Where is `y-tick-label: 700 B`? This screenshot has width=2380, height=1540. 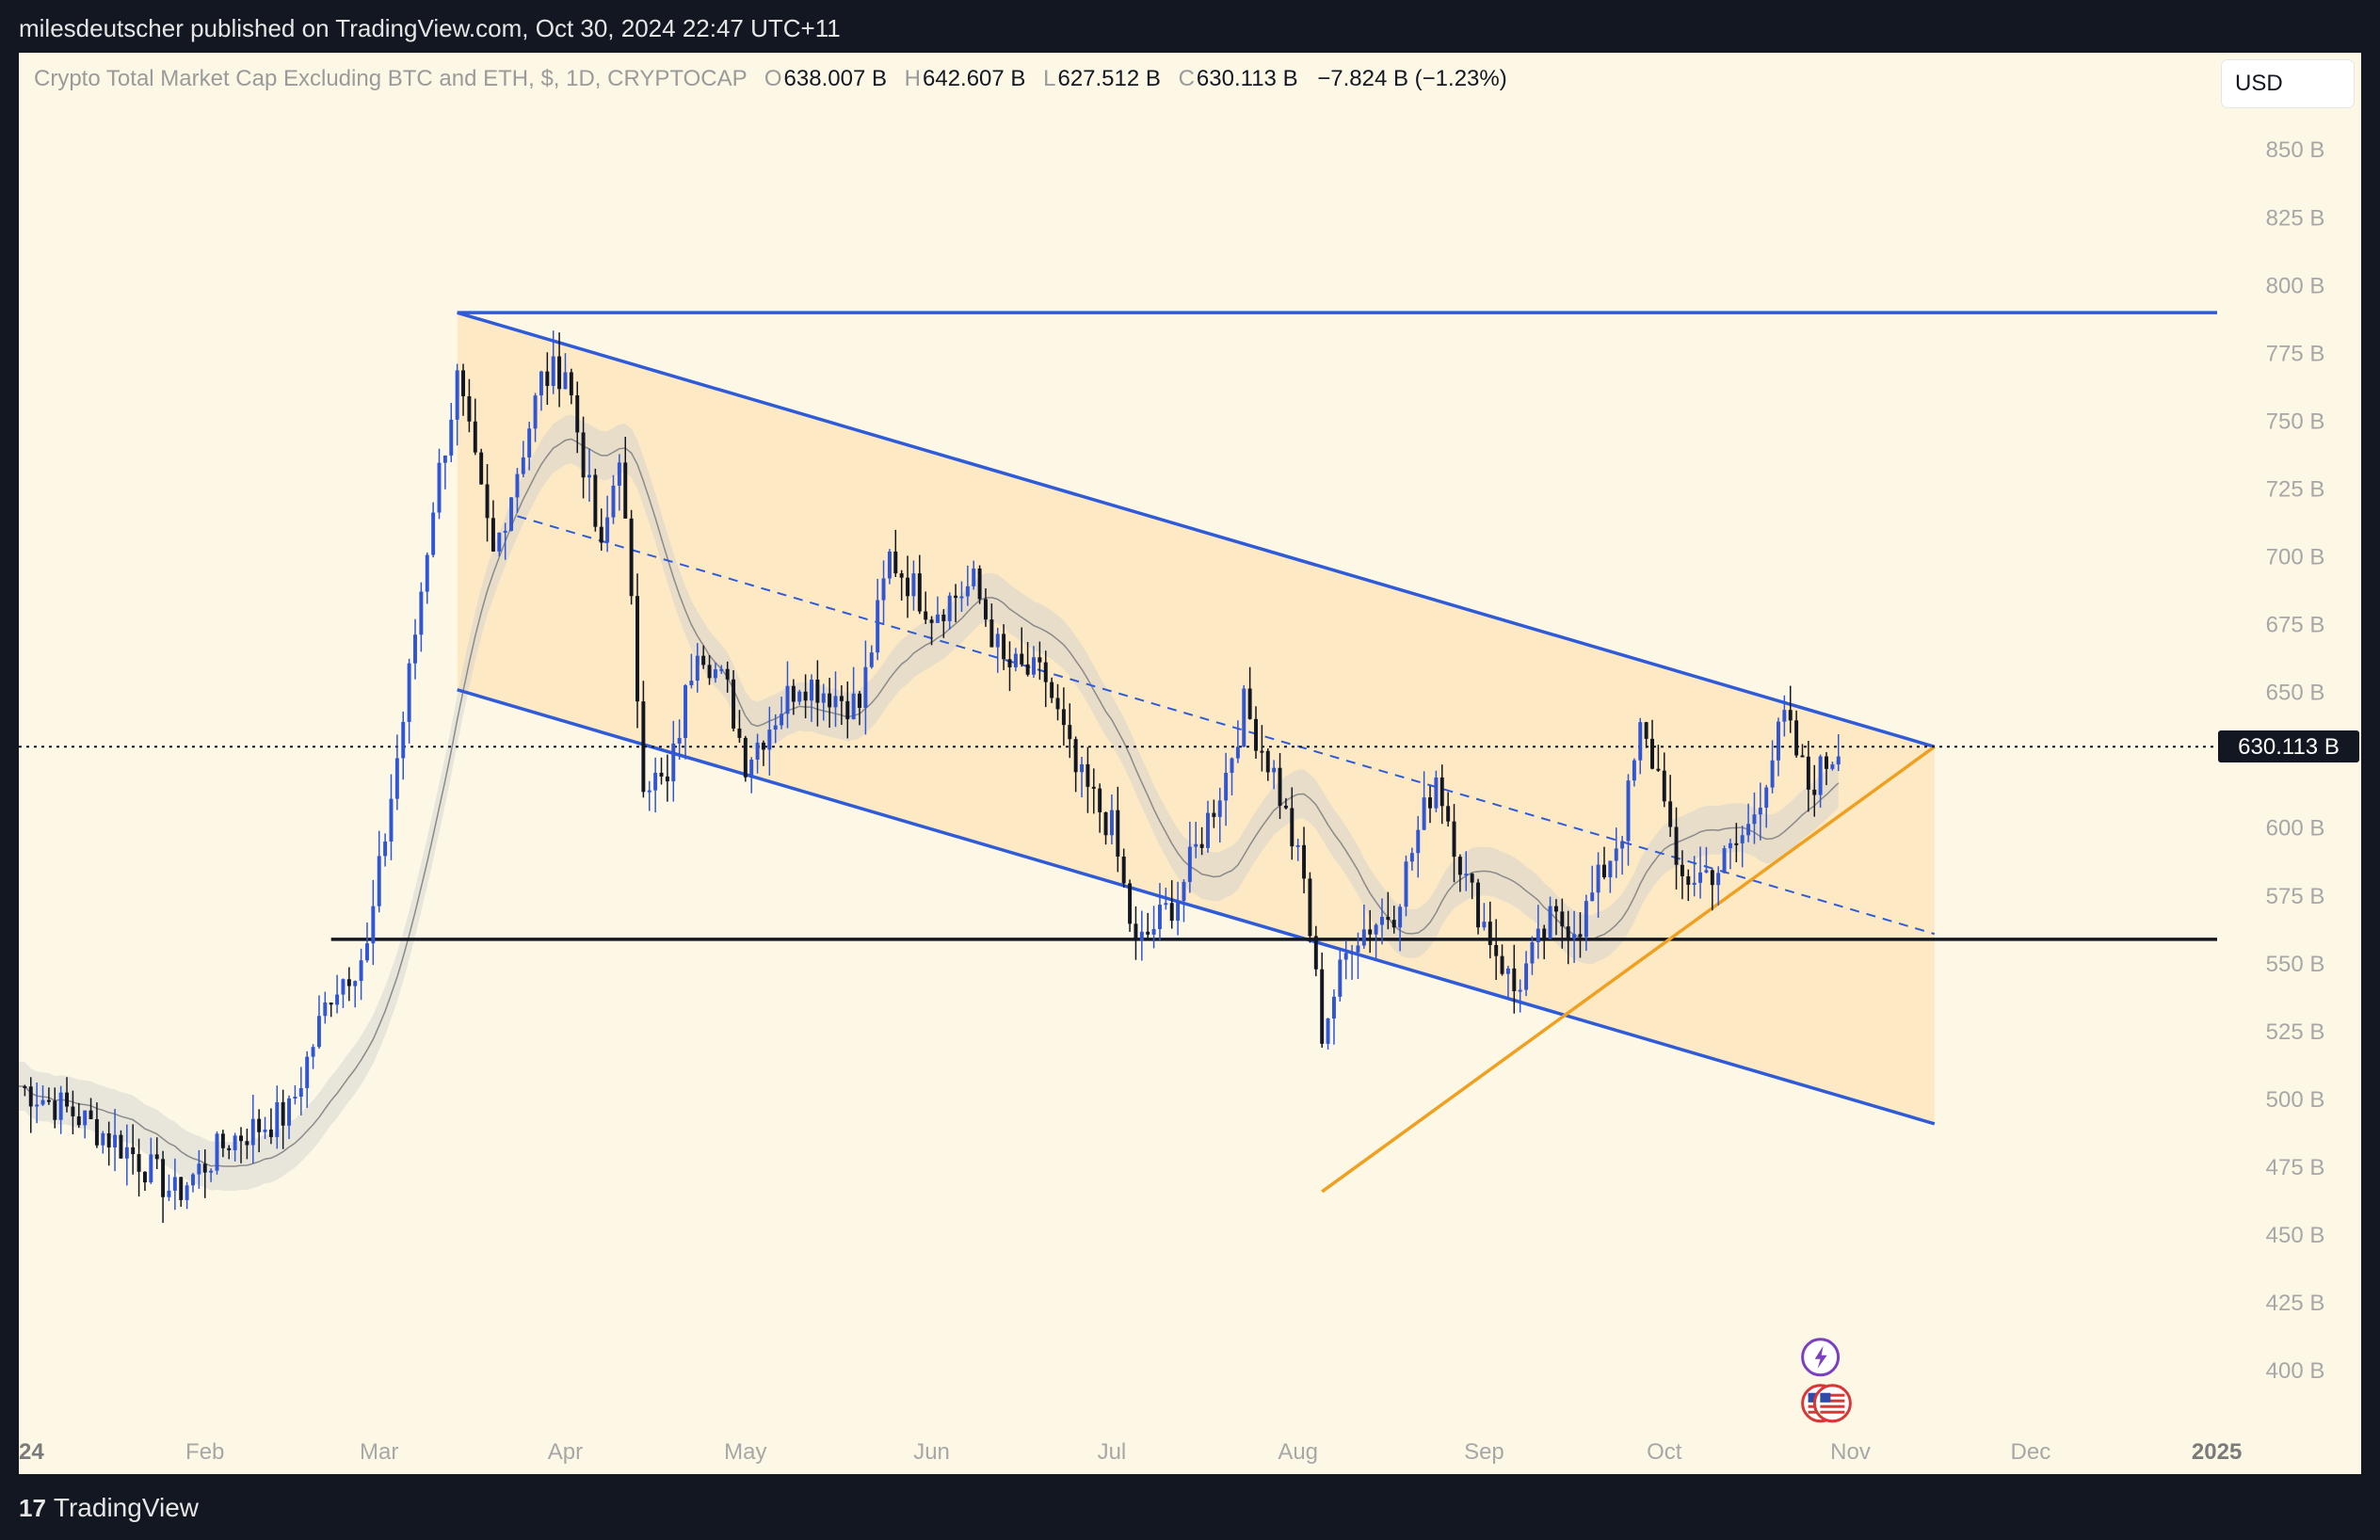
y-tick-label: 700 B is located at coordinates (2295, 557).